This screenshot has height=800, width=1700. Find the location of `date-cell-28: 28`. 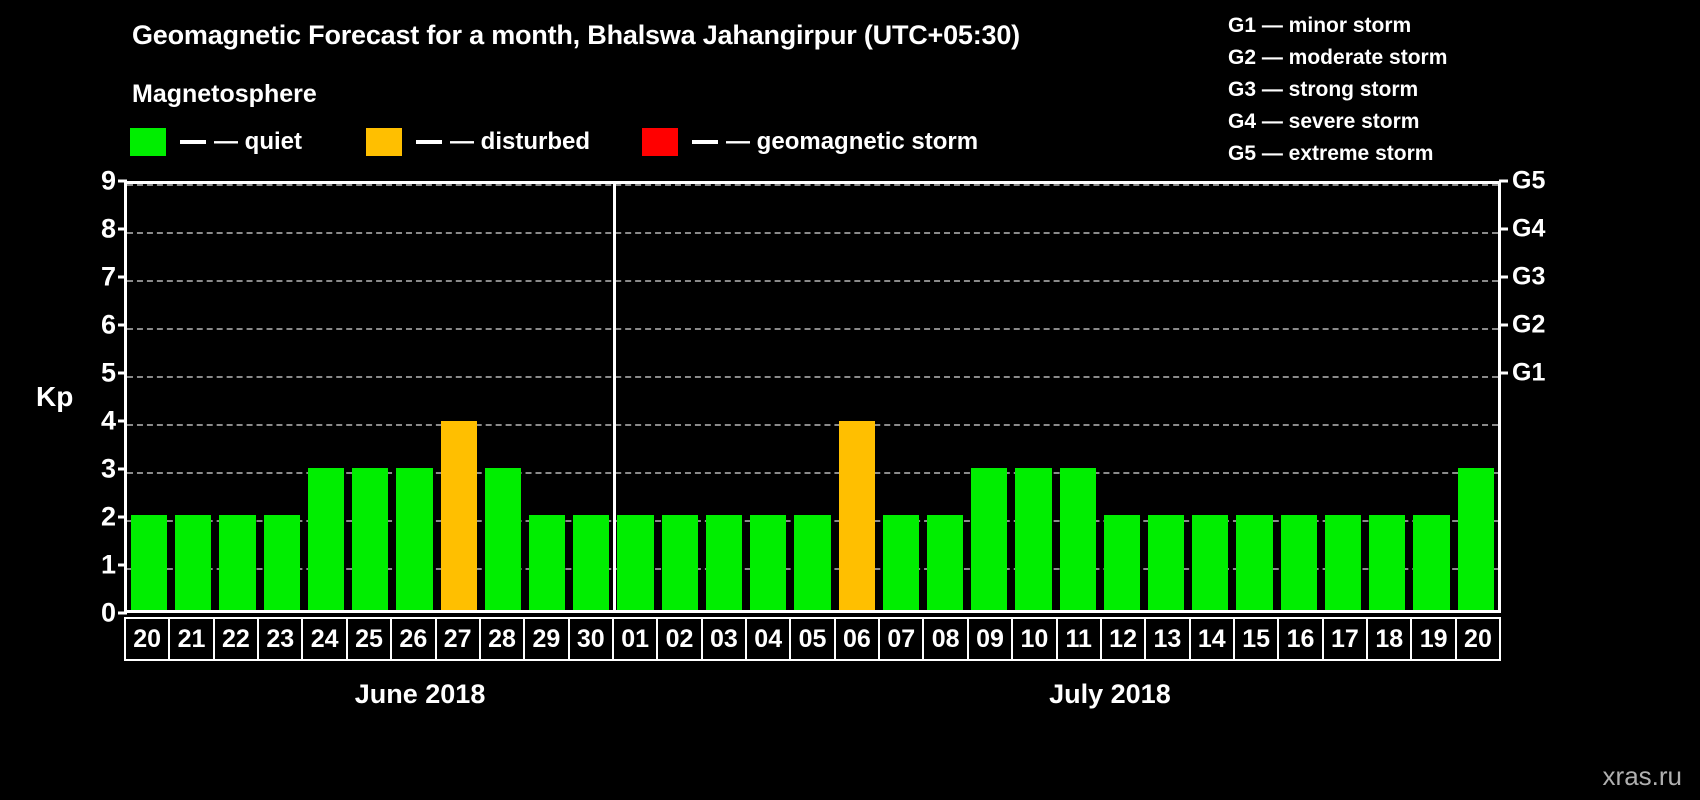

date-cell-28: 28 is located at coordinates (503, 639).